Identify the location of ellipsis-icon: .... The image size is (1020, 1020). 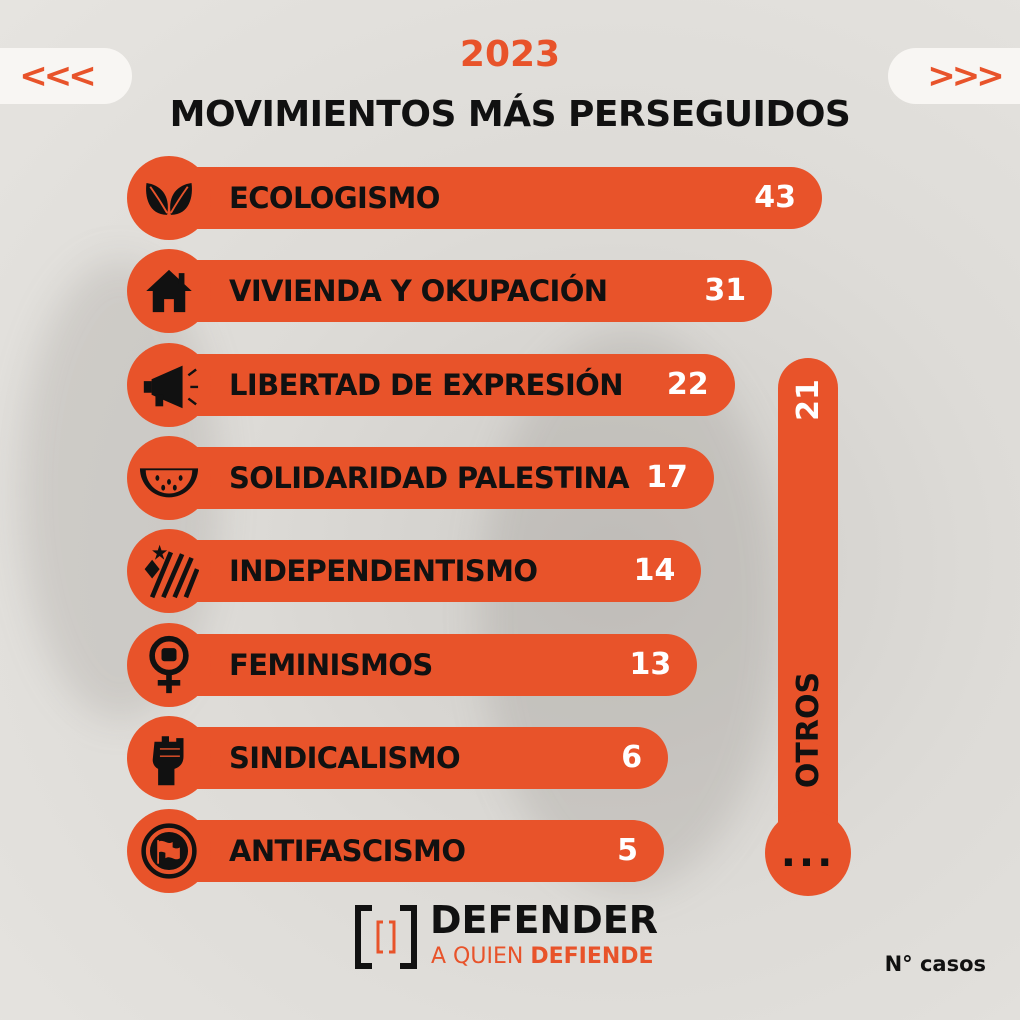
(808, 853).